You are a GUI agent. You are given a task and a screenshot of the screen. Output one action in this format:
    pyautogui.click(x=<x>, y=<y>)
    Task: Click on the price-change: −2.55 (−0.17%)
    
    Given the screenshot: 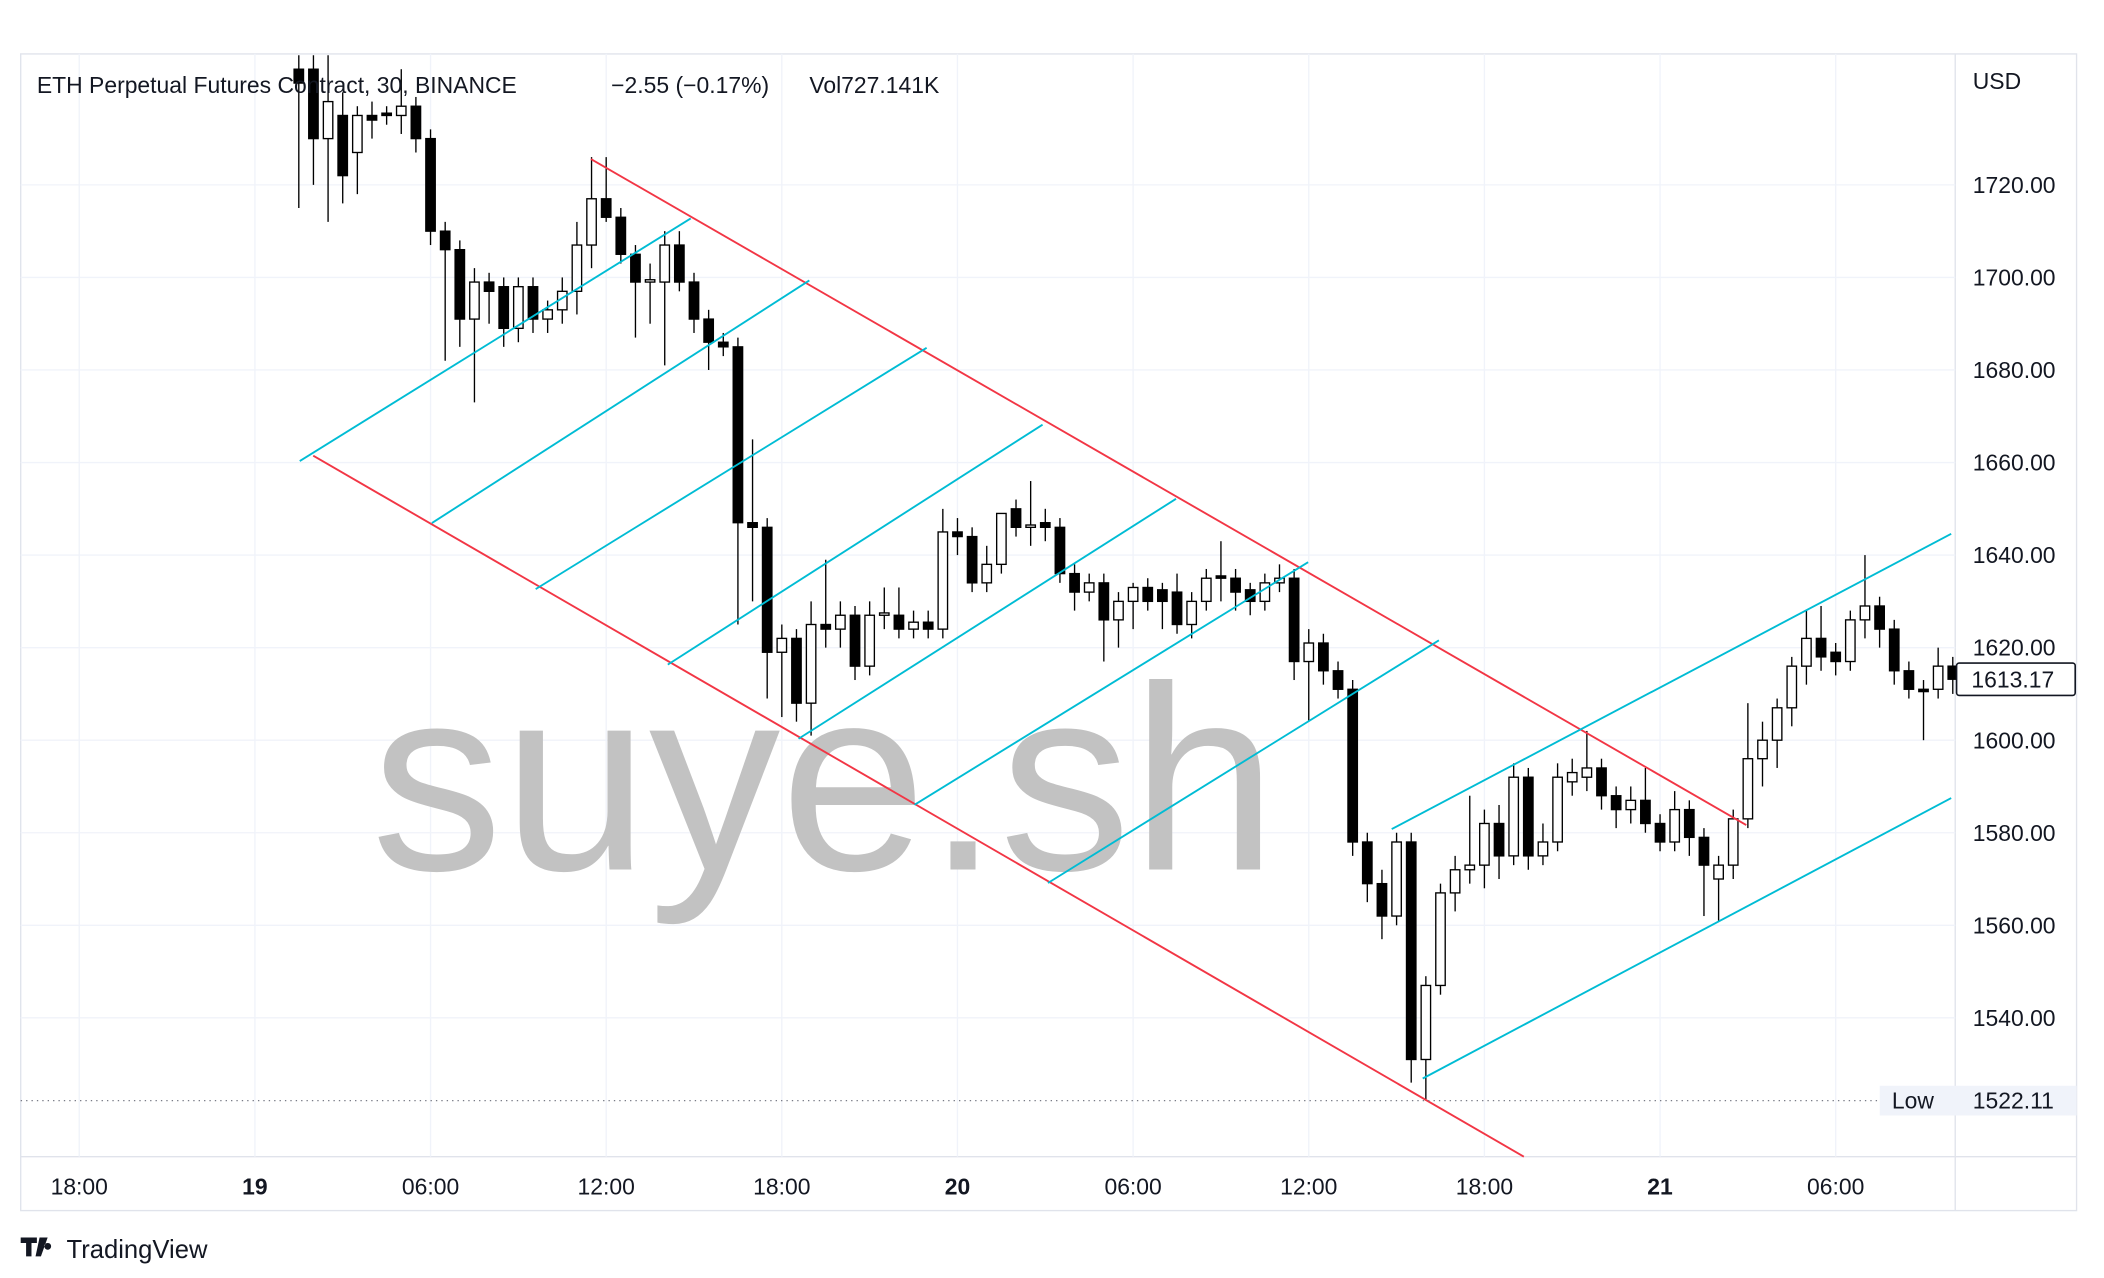 What is the action you would take?
    pyautogui.click(x=690, y=85)
    